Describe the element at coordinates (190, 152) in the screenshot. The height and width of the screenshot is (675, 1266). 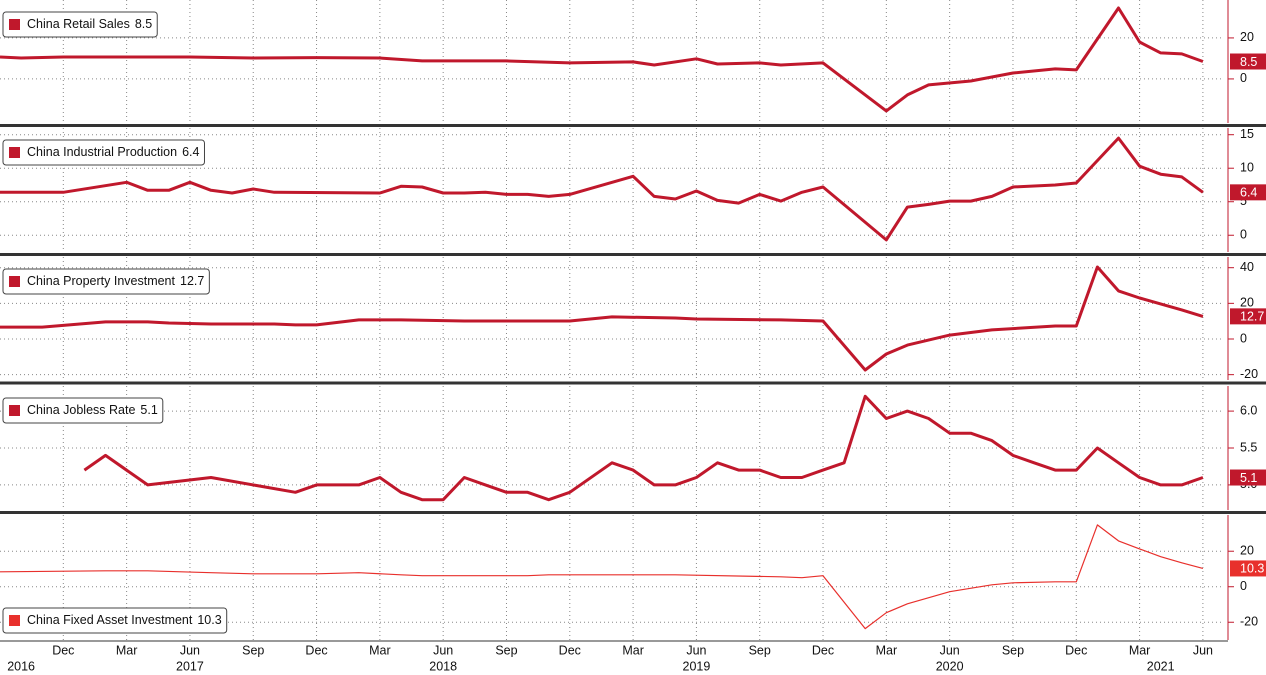
I see `legend-value: 6.4` at that location.